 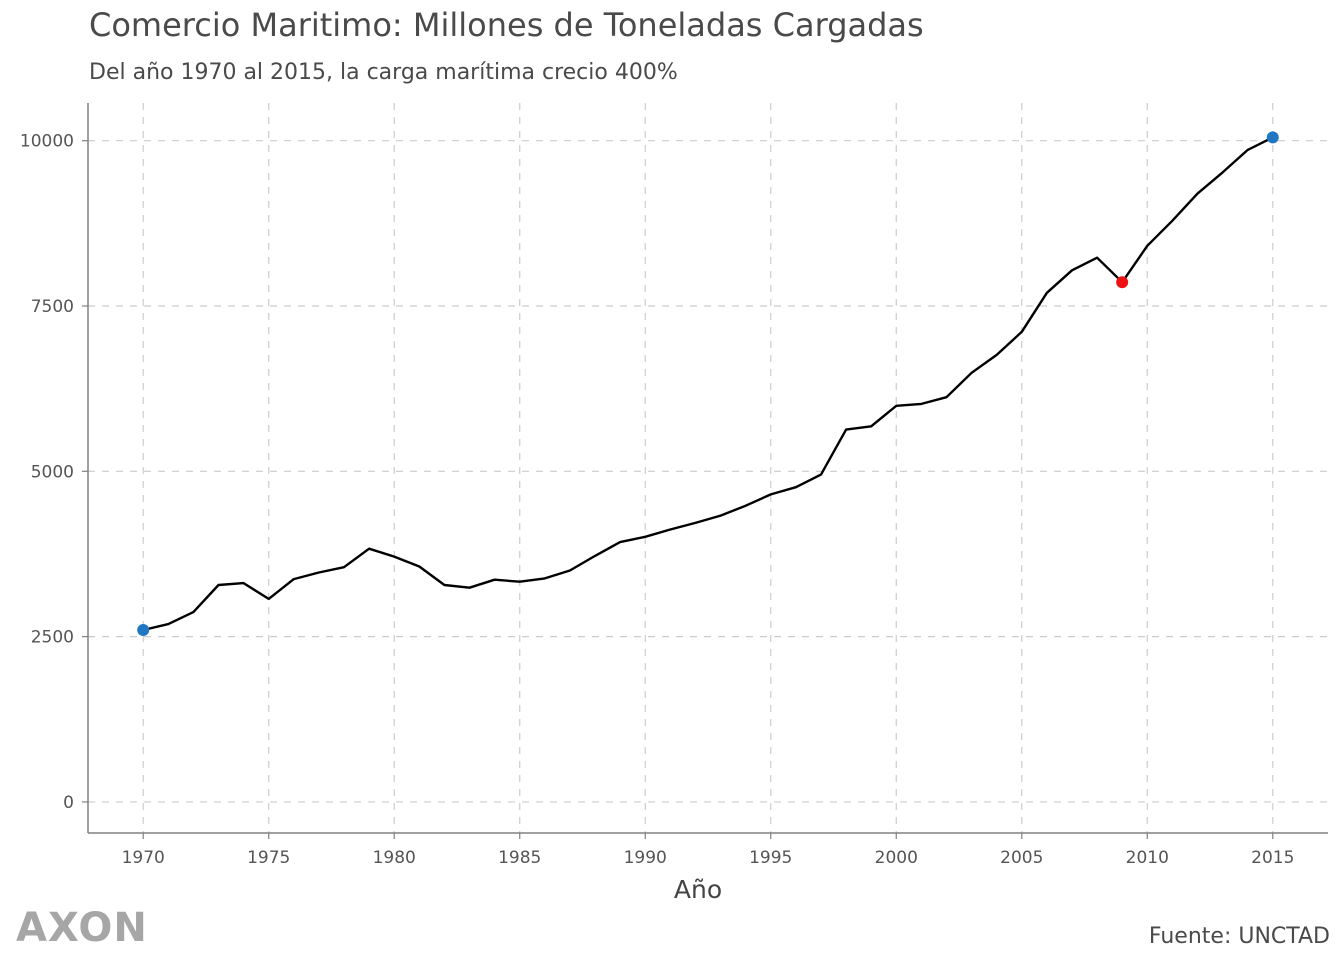 What do you see at coordinates (47, 142) in the screenshot?
I see `y-tick-label-10000: 10000` at bounding box center [47, 142].